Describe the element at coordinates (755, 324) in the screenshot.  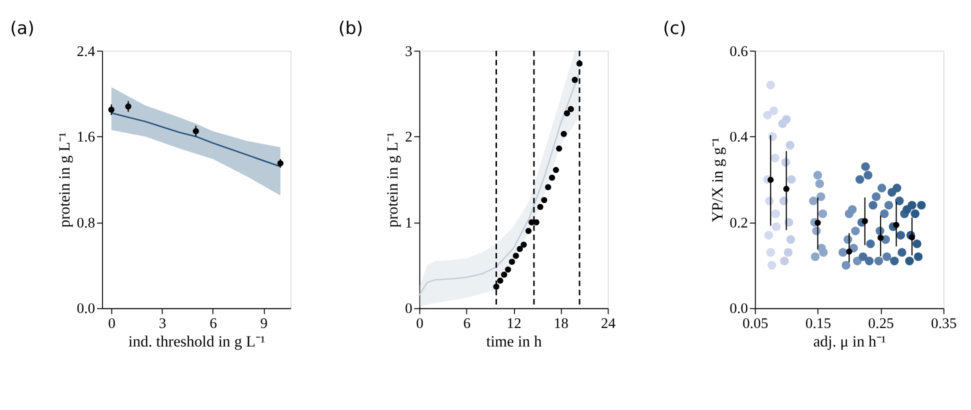
I see `x-tick-label: 0.05` at that location.